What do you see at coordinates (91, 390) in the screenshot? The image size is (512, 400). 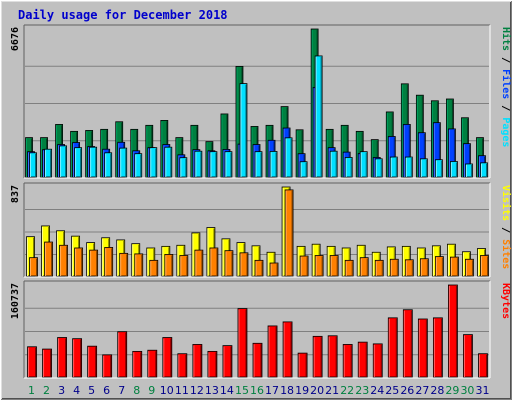 I see `day-label: 5` at bounding box center [91, 390].